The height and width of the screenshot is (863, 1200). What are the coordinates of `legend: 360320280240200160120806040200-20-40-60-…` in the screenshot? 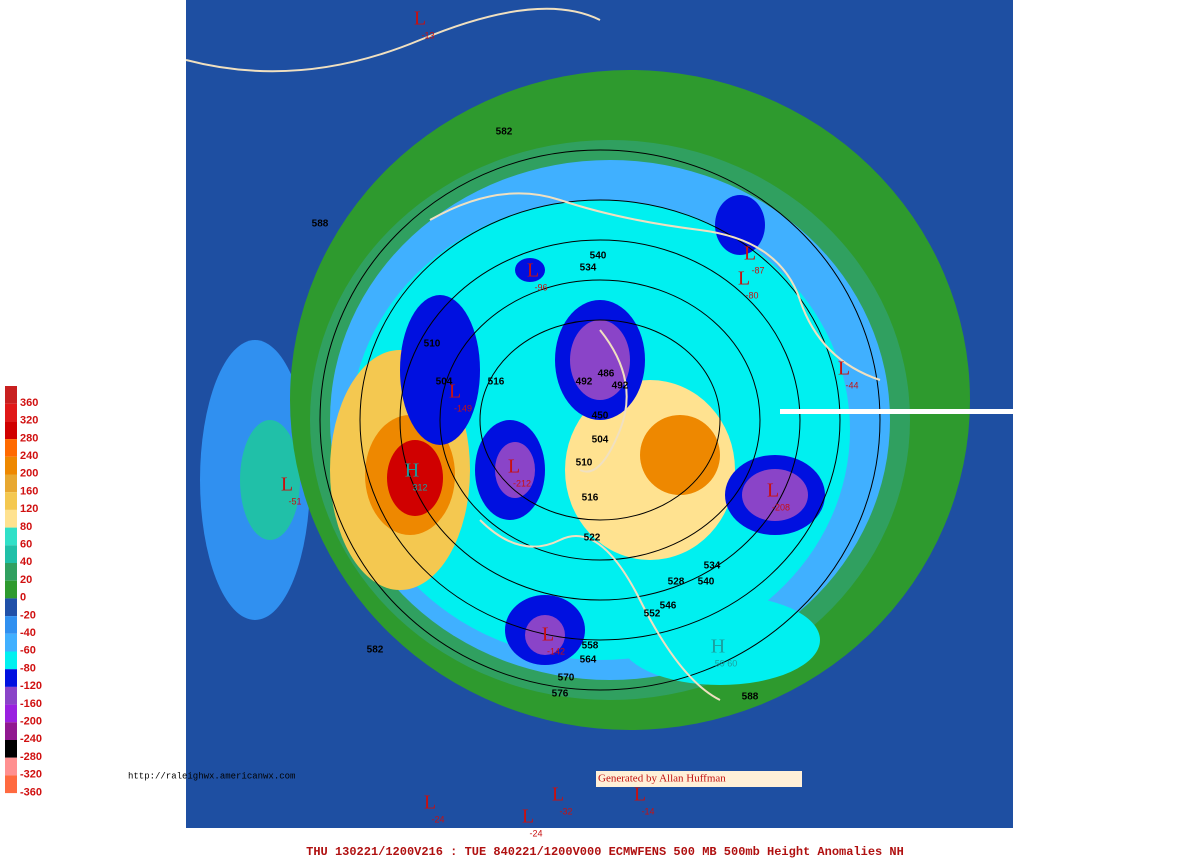 It's located at (23, 592).